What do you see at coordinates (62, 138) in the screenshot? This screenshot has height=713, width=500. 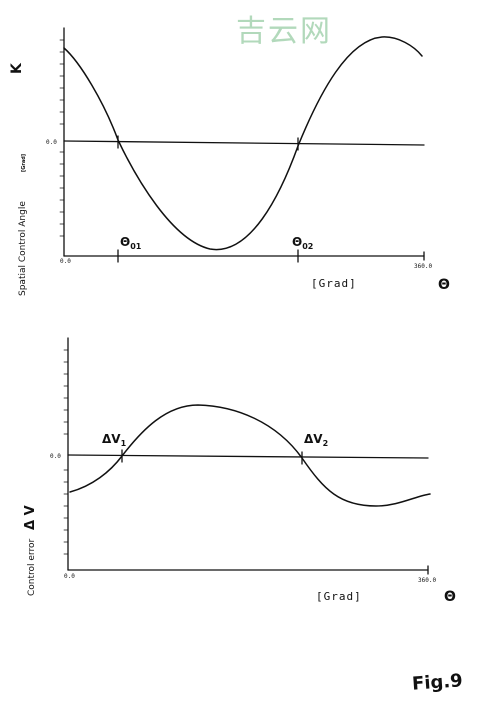 I see `top-y-ticks` at bounding box center [62, 138].